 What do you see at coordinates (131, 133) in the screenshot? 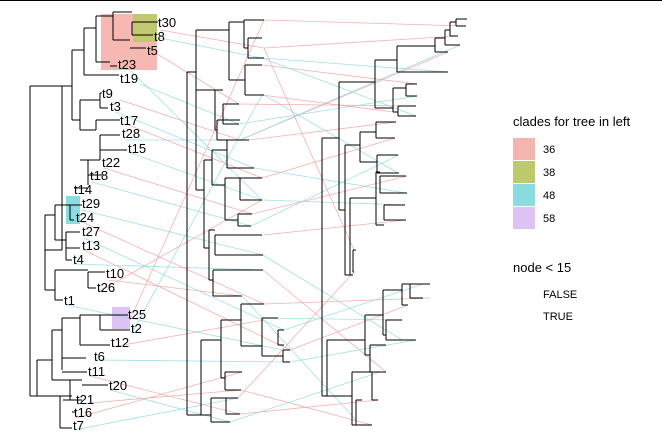
I see `tip-label: t28` at bounding box center [131, 133].